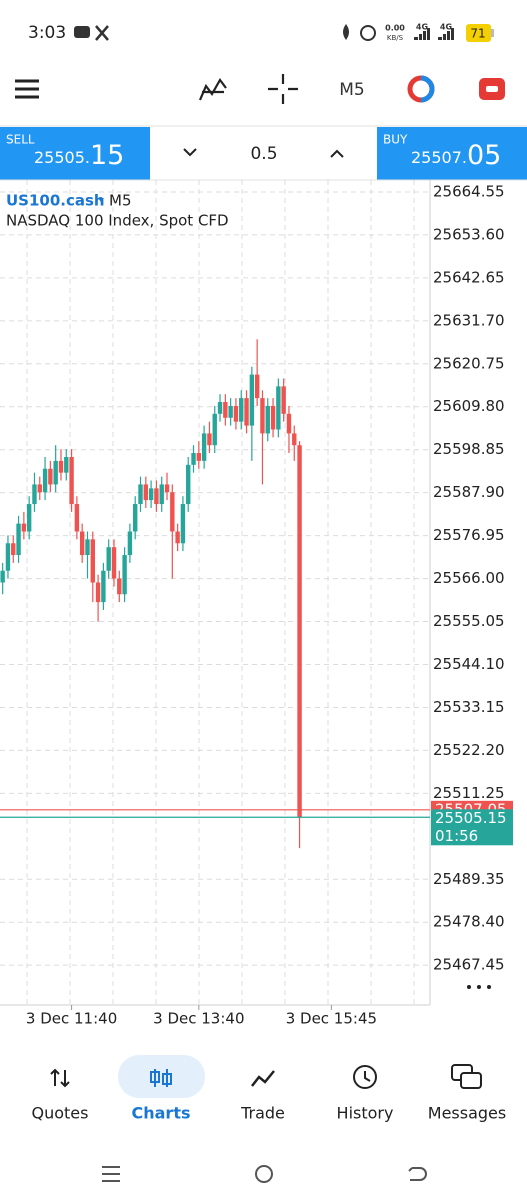 The width and height of the screenshot is (527, 1204). Describe the element at coordinates (469, 965) in the screenshot. I see `y-tick-label: 25467.45` at that location.